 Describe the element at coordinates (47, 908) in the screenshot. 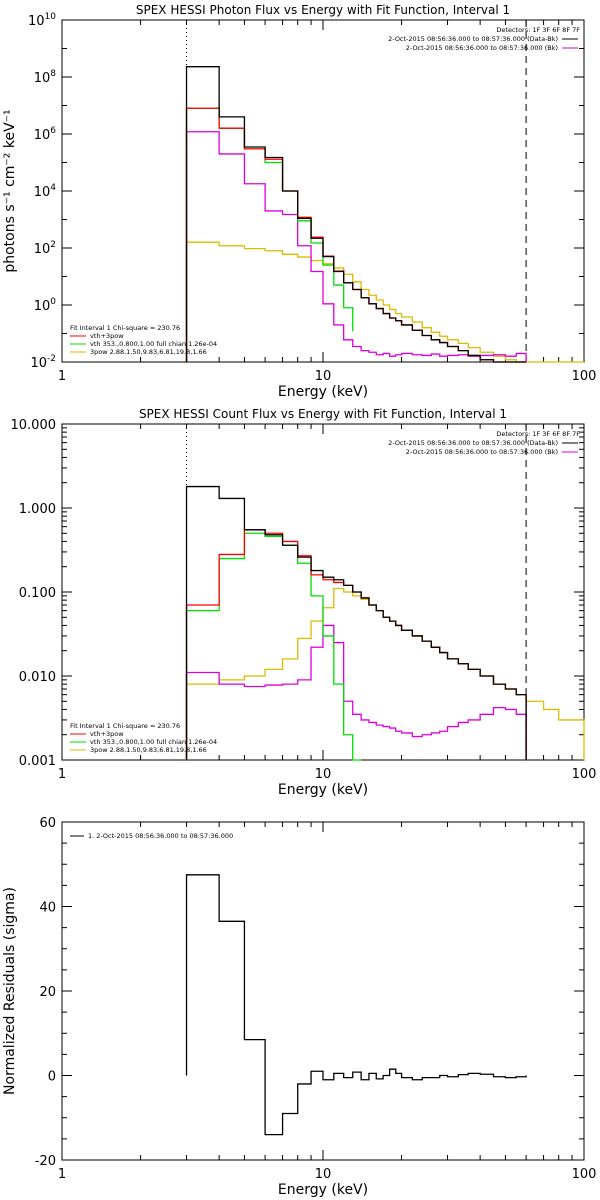

I see `y-tick-label: 40` at that location.